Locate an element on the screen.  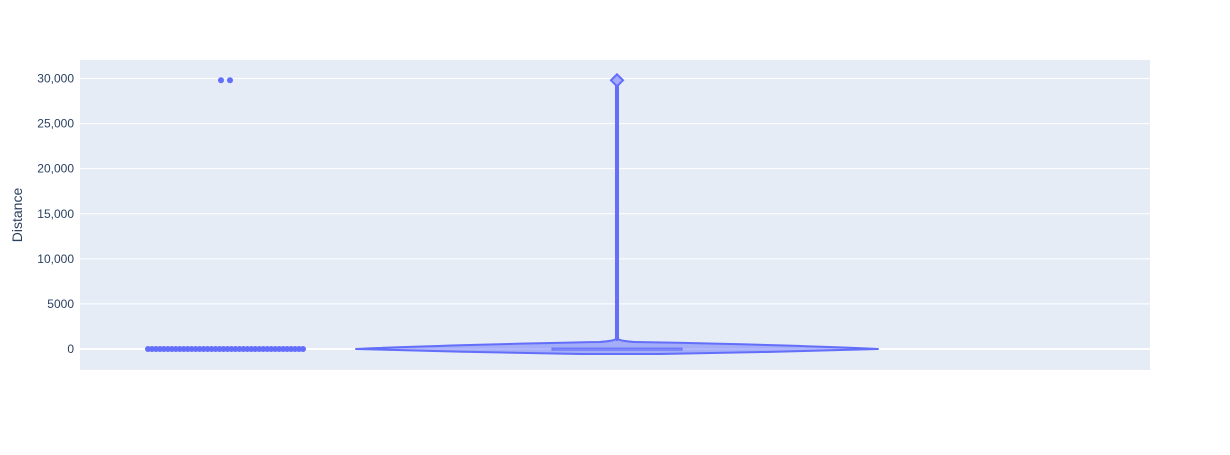
y-tick-label: 30,000 is located at coordinates (55, 79).